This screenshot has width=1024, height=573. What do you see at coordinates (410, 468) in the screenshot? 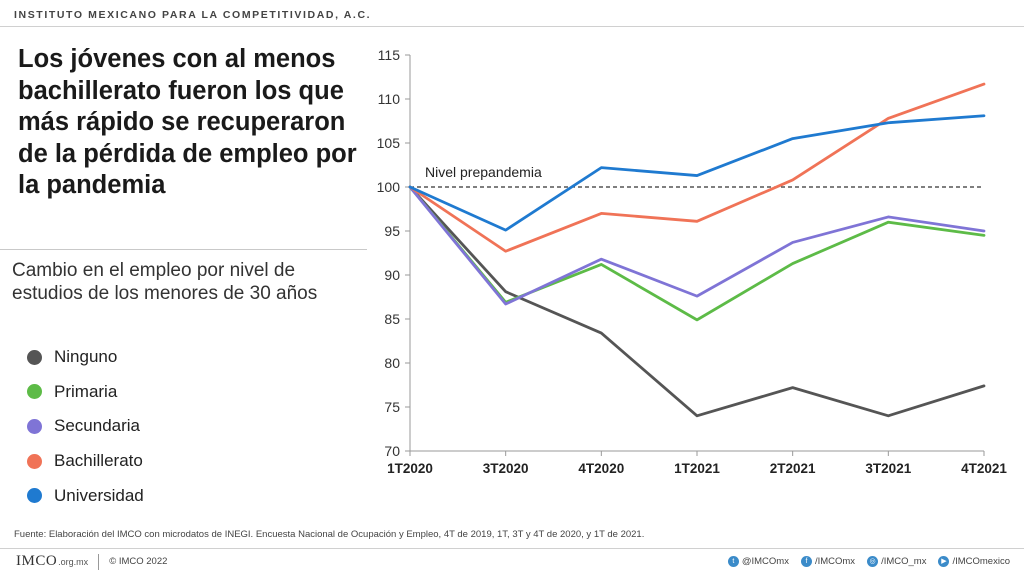
I see `x-tick-label: 1T2020` at bounding box center [410, 468].